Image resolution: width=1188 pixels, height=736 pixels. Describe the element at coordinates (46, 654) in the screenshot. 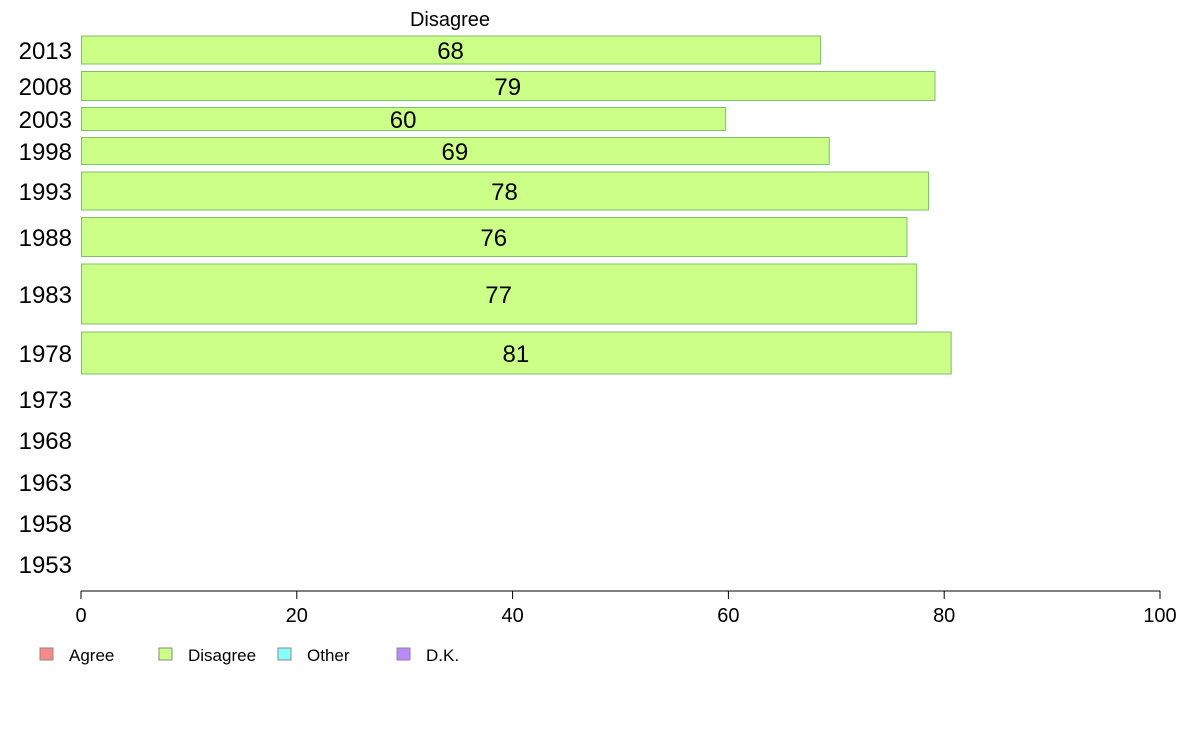

I see `legend-swatch-agree` at that location.